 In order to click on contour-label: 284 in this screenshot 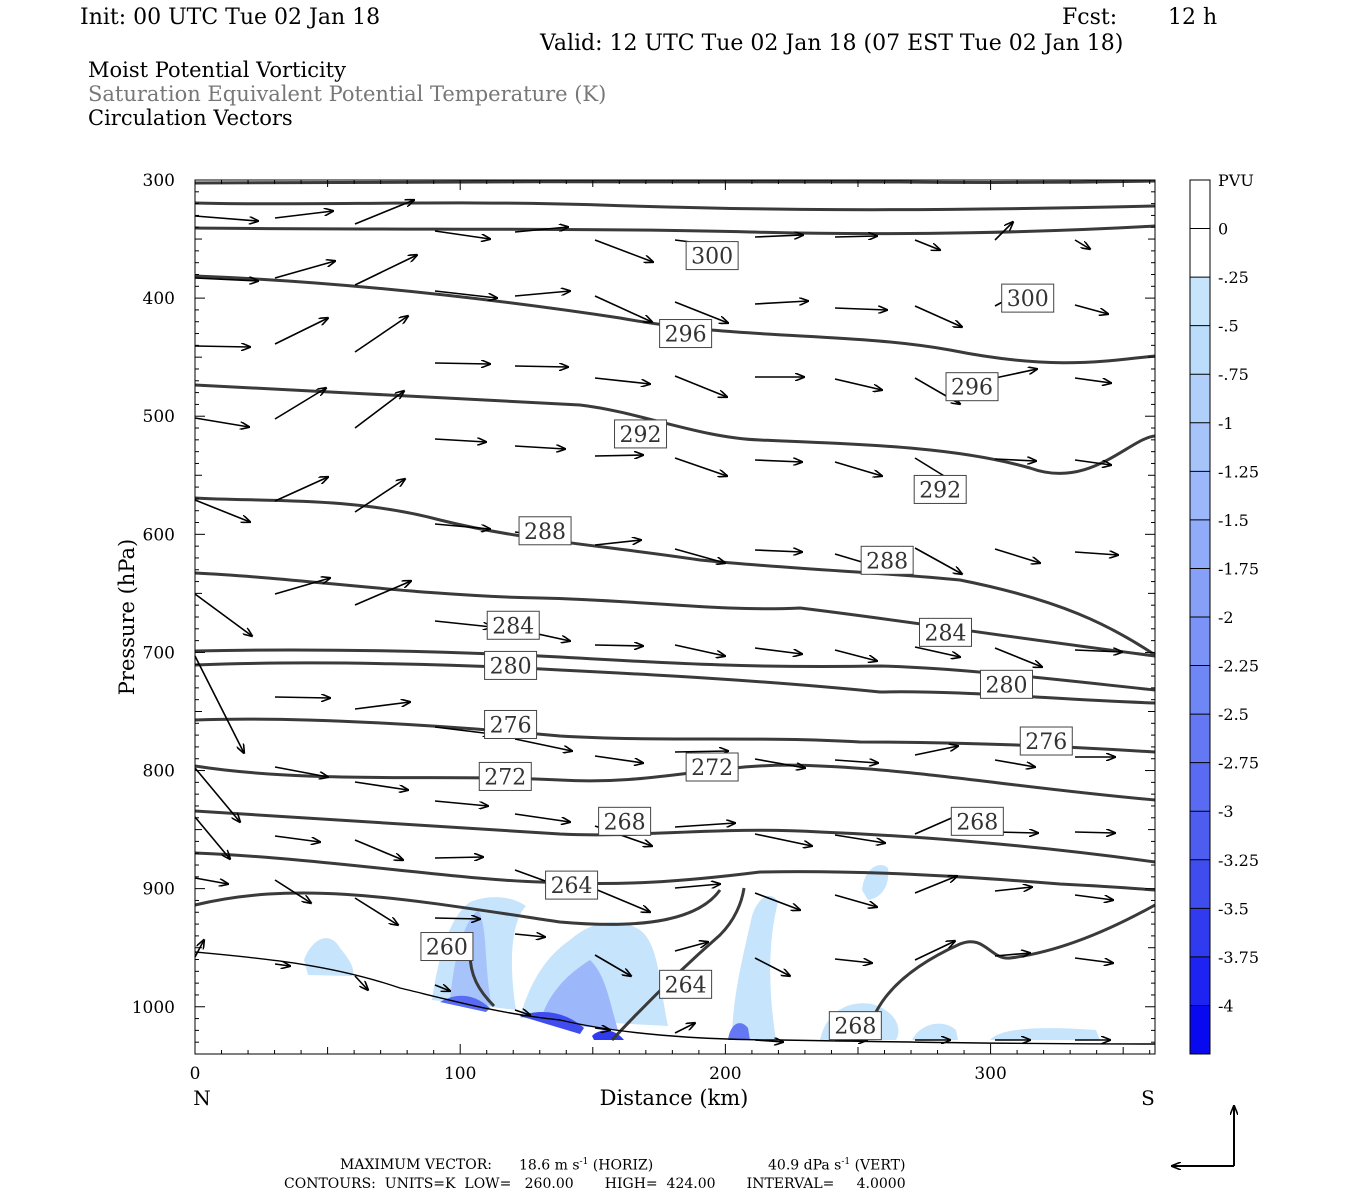, I will do `click(945, 633)`.